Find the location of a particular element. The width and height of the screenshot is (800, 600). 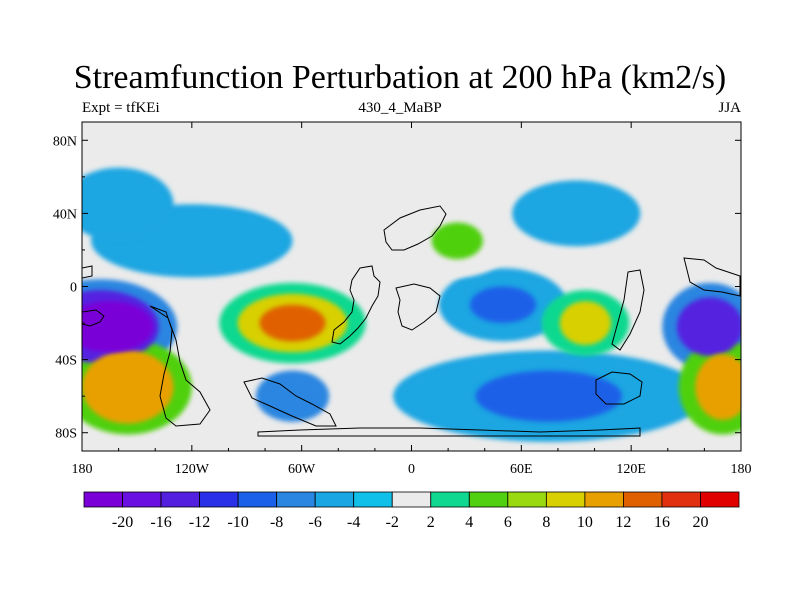

center-string: 430_4_MaBP is located at coordinates (400, 108).